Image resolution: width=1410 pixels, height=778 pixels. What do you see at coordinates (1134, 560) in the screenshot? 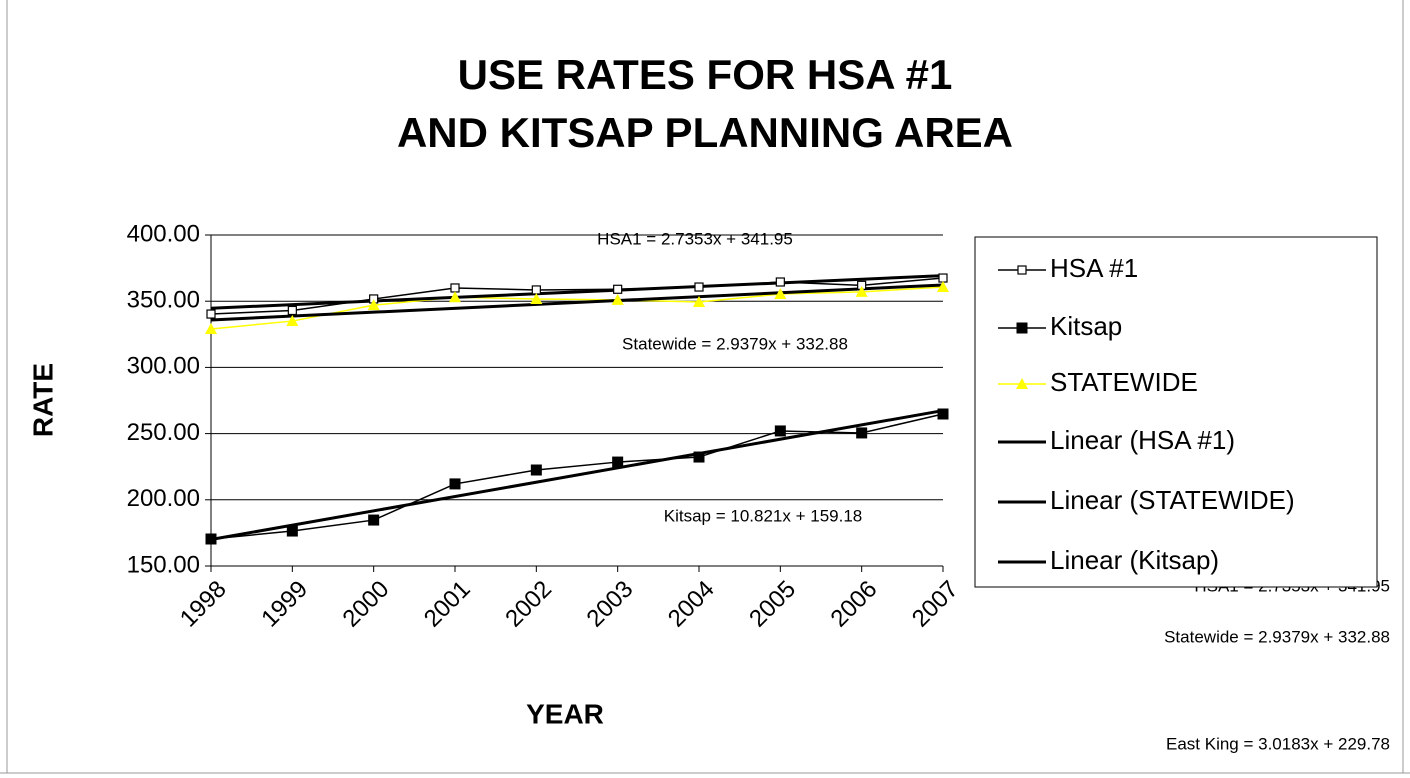
I see `legend-label: Linear (Kitsap)` at bounding box center [1134, 560].